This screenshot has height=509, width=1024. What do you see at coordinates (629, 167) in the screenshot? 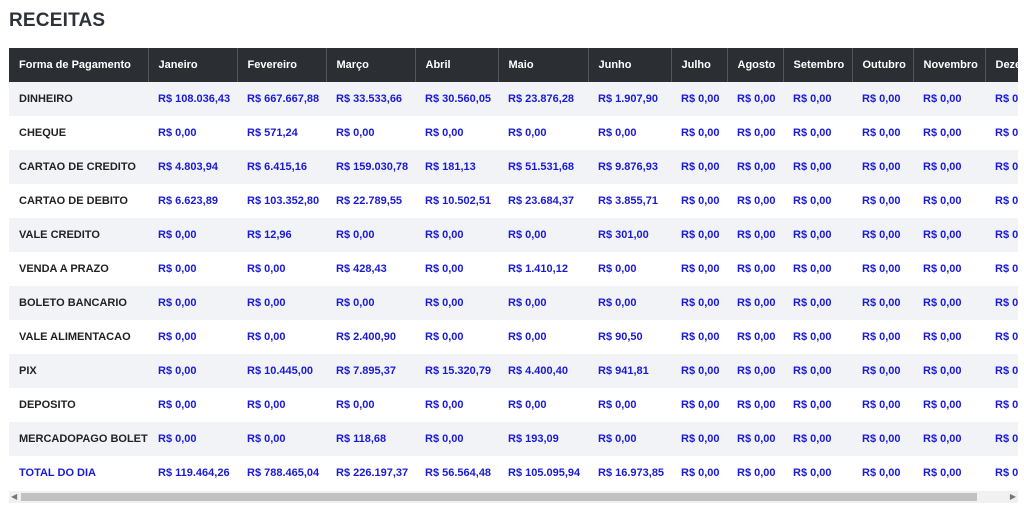
I see `cell-value: R$ 9.876,93` at bounding box center [629, 167].